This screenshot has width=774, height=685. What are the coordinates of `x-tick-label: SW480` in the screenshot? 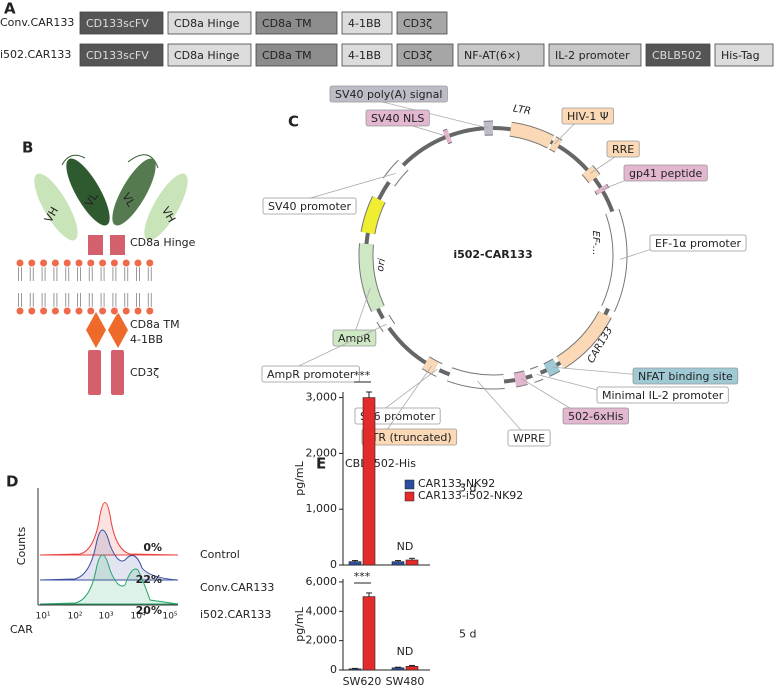 It's located at (405, 680).